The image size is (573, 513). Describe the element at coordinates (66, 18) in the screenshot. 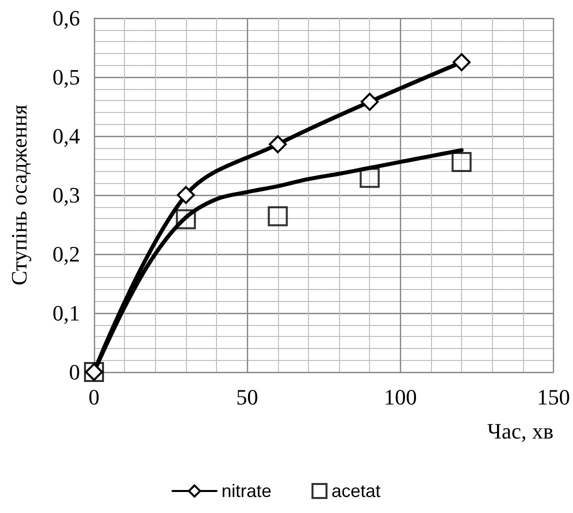

I see `y-tick-label: 0,6` at that location.